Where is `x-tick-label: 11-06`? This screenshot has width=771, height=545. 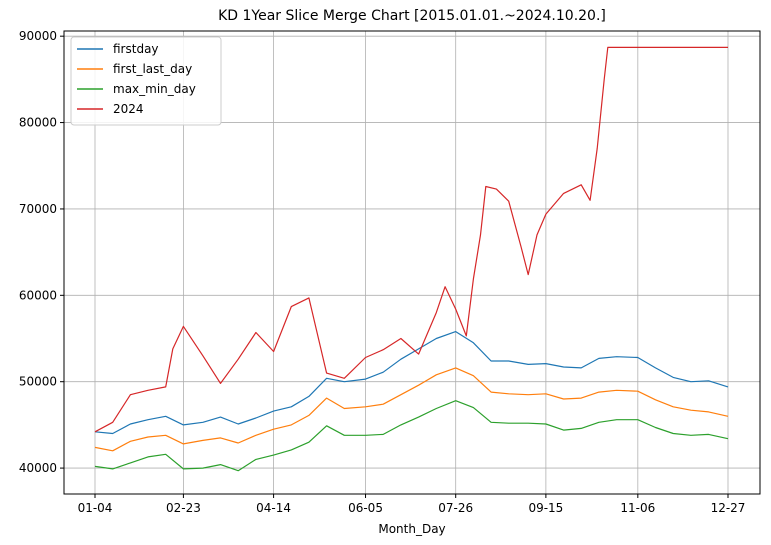
x-tick-label: 11-06 is located at coordinates (637, 508).